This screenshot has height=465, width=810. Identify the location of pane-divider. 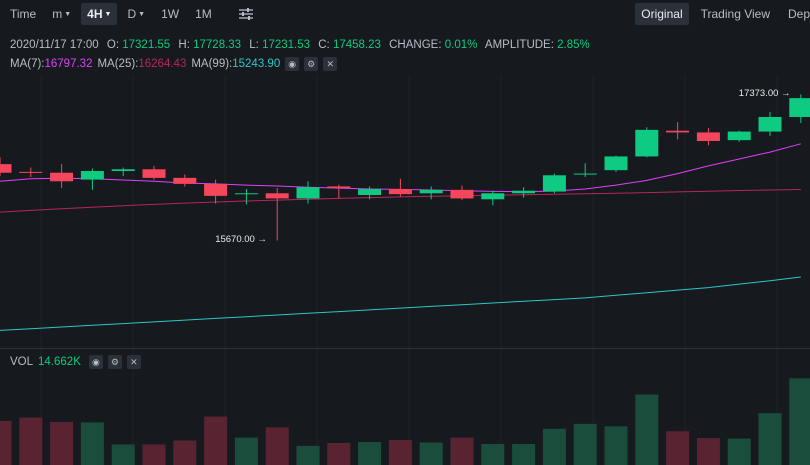
(405, 348).